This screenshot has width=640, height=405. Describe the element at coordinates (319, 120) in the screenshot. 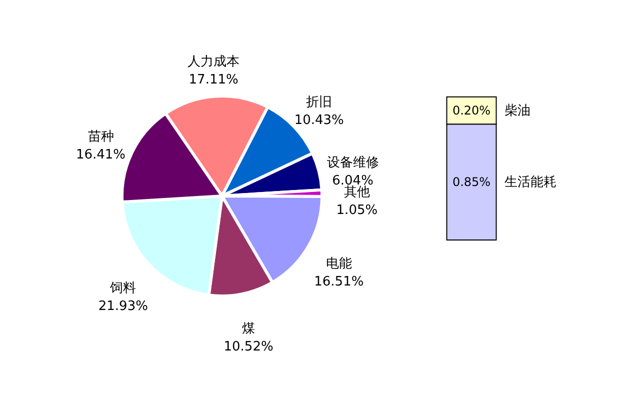

I see `data-label: 10.43%` at that location.